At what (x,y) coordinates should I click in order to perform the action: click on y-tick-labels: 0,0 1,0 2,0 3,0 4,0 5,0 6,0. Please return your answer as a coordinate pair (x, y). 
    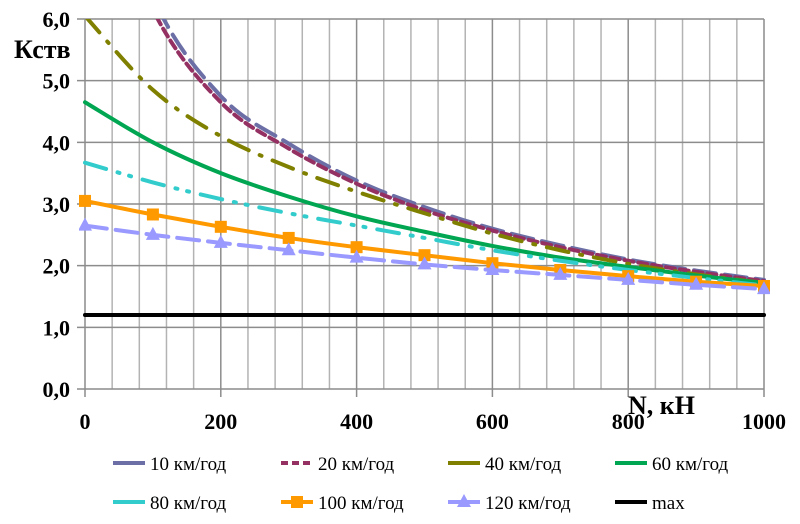
    Looking at the image, I should click on (57, 204).